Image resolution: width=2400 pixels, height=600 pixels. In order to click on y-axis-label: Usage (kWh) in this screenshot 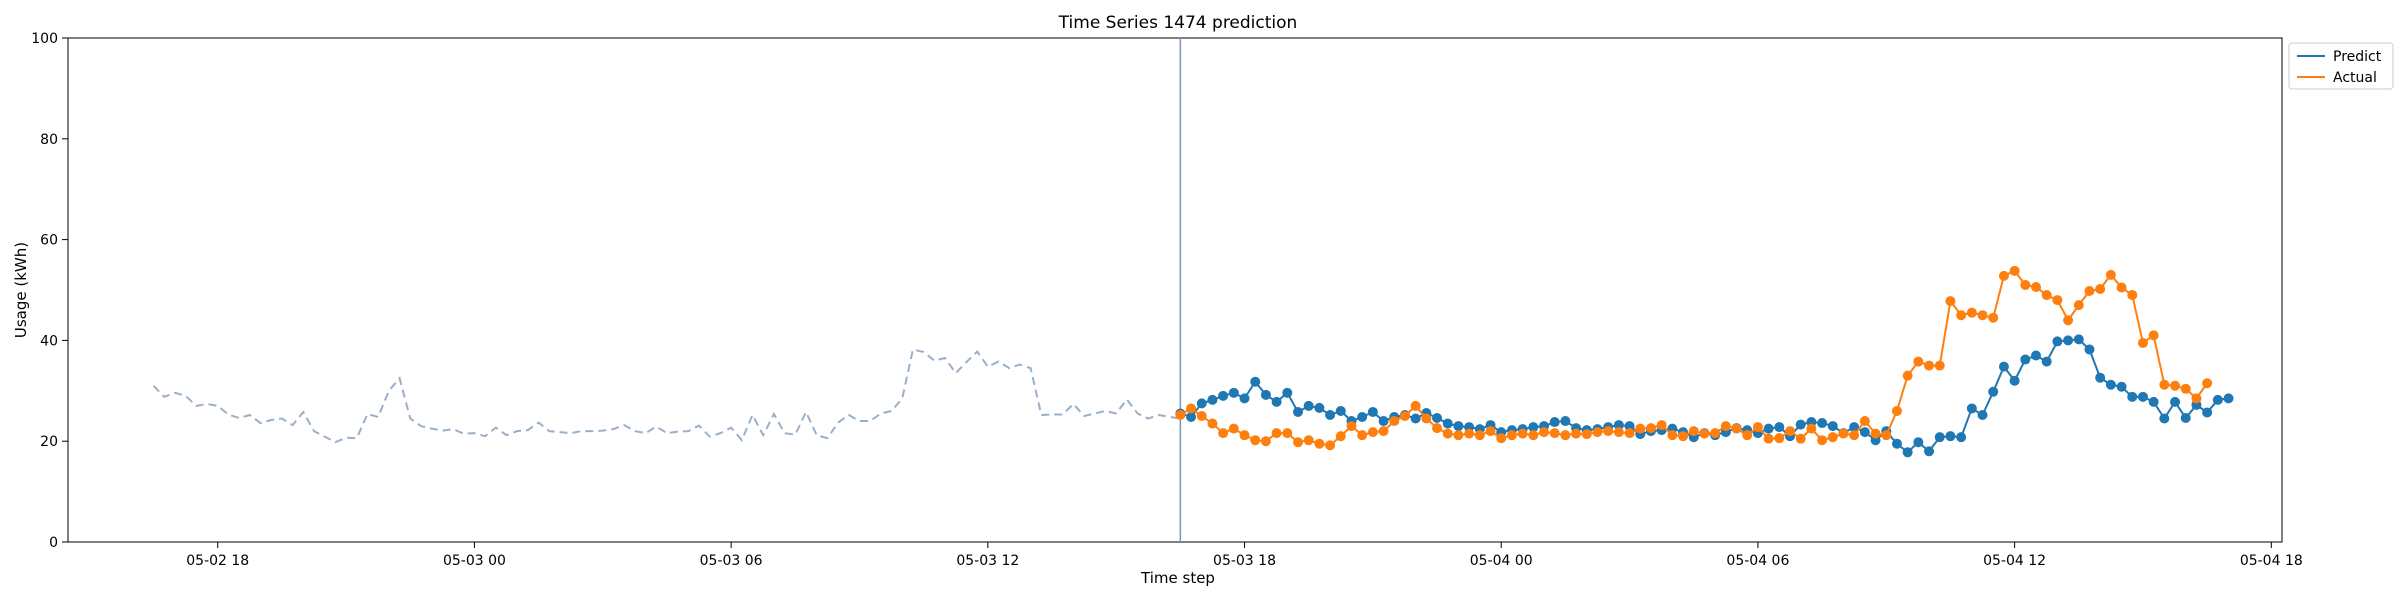, I will do `click(21, 290)`.